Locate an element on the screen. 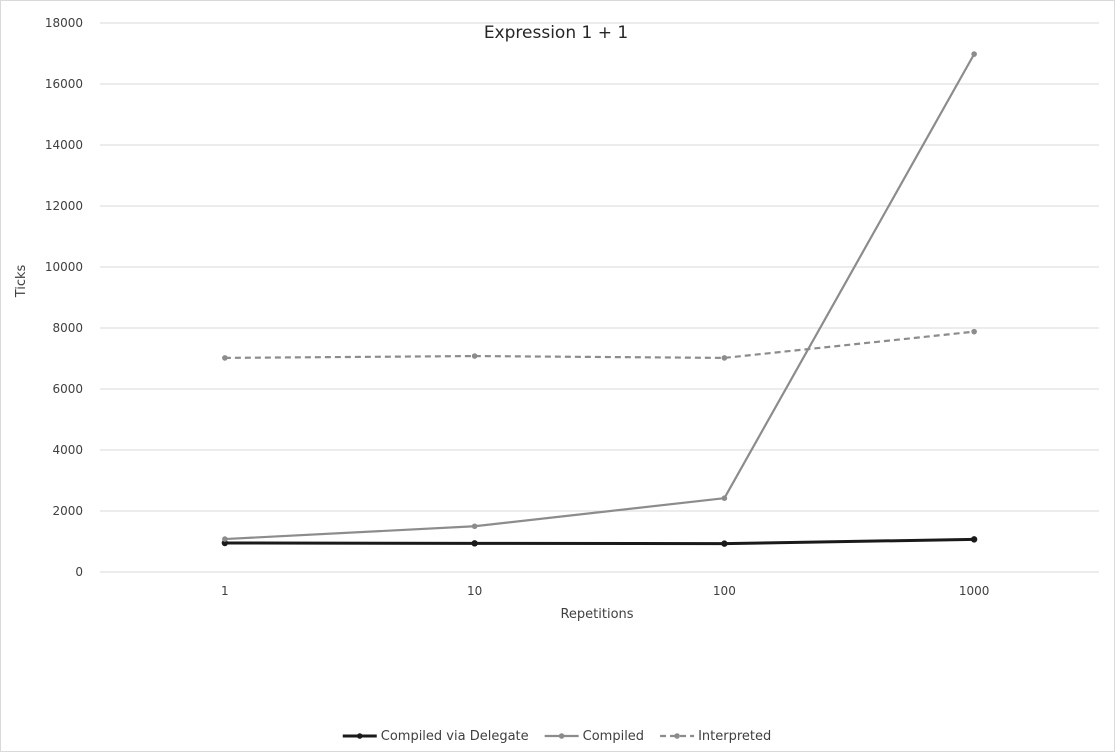 The image size is (1115, 756). x-tick-labels: 1 10 100 1000 is located at coordinates (605, 591).